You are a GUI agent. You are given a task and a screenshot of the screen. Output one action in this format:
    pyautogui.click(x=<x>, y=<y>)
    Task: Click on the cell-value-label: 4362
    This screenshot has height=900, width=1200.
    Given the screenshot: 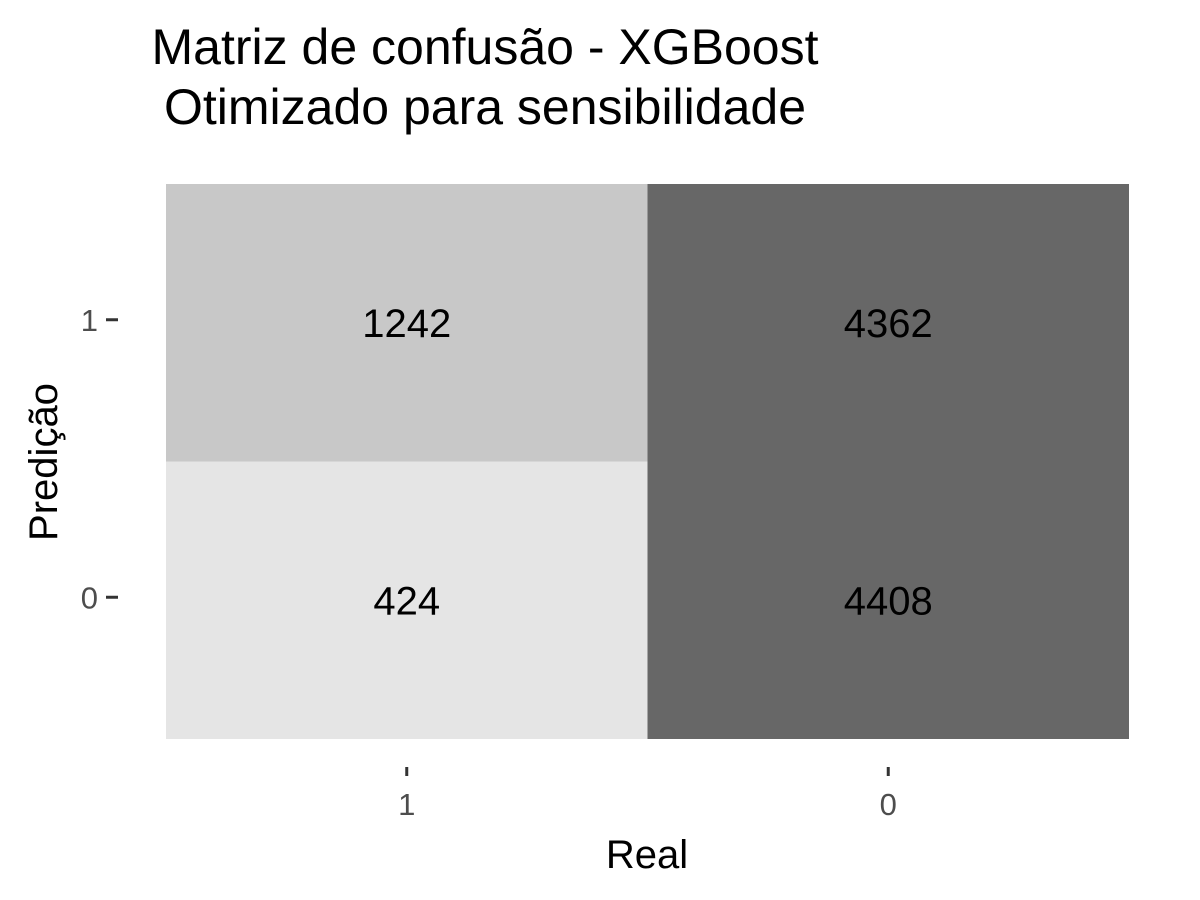 What is the action you would take?
    pyautogui.click(x=888, y=324)
    